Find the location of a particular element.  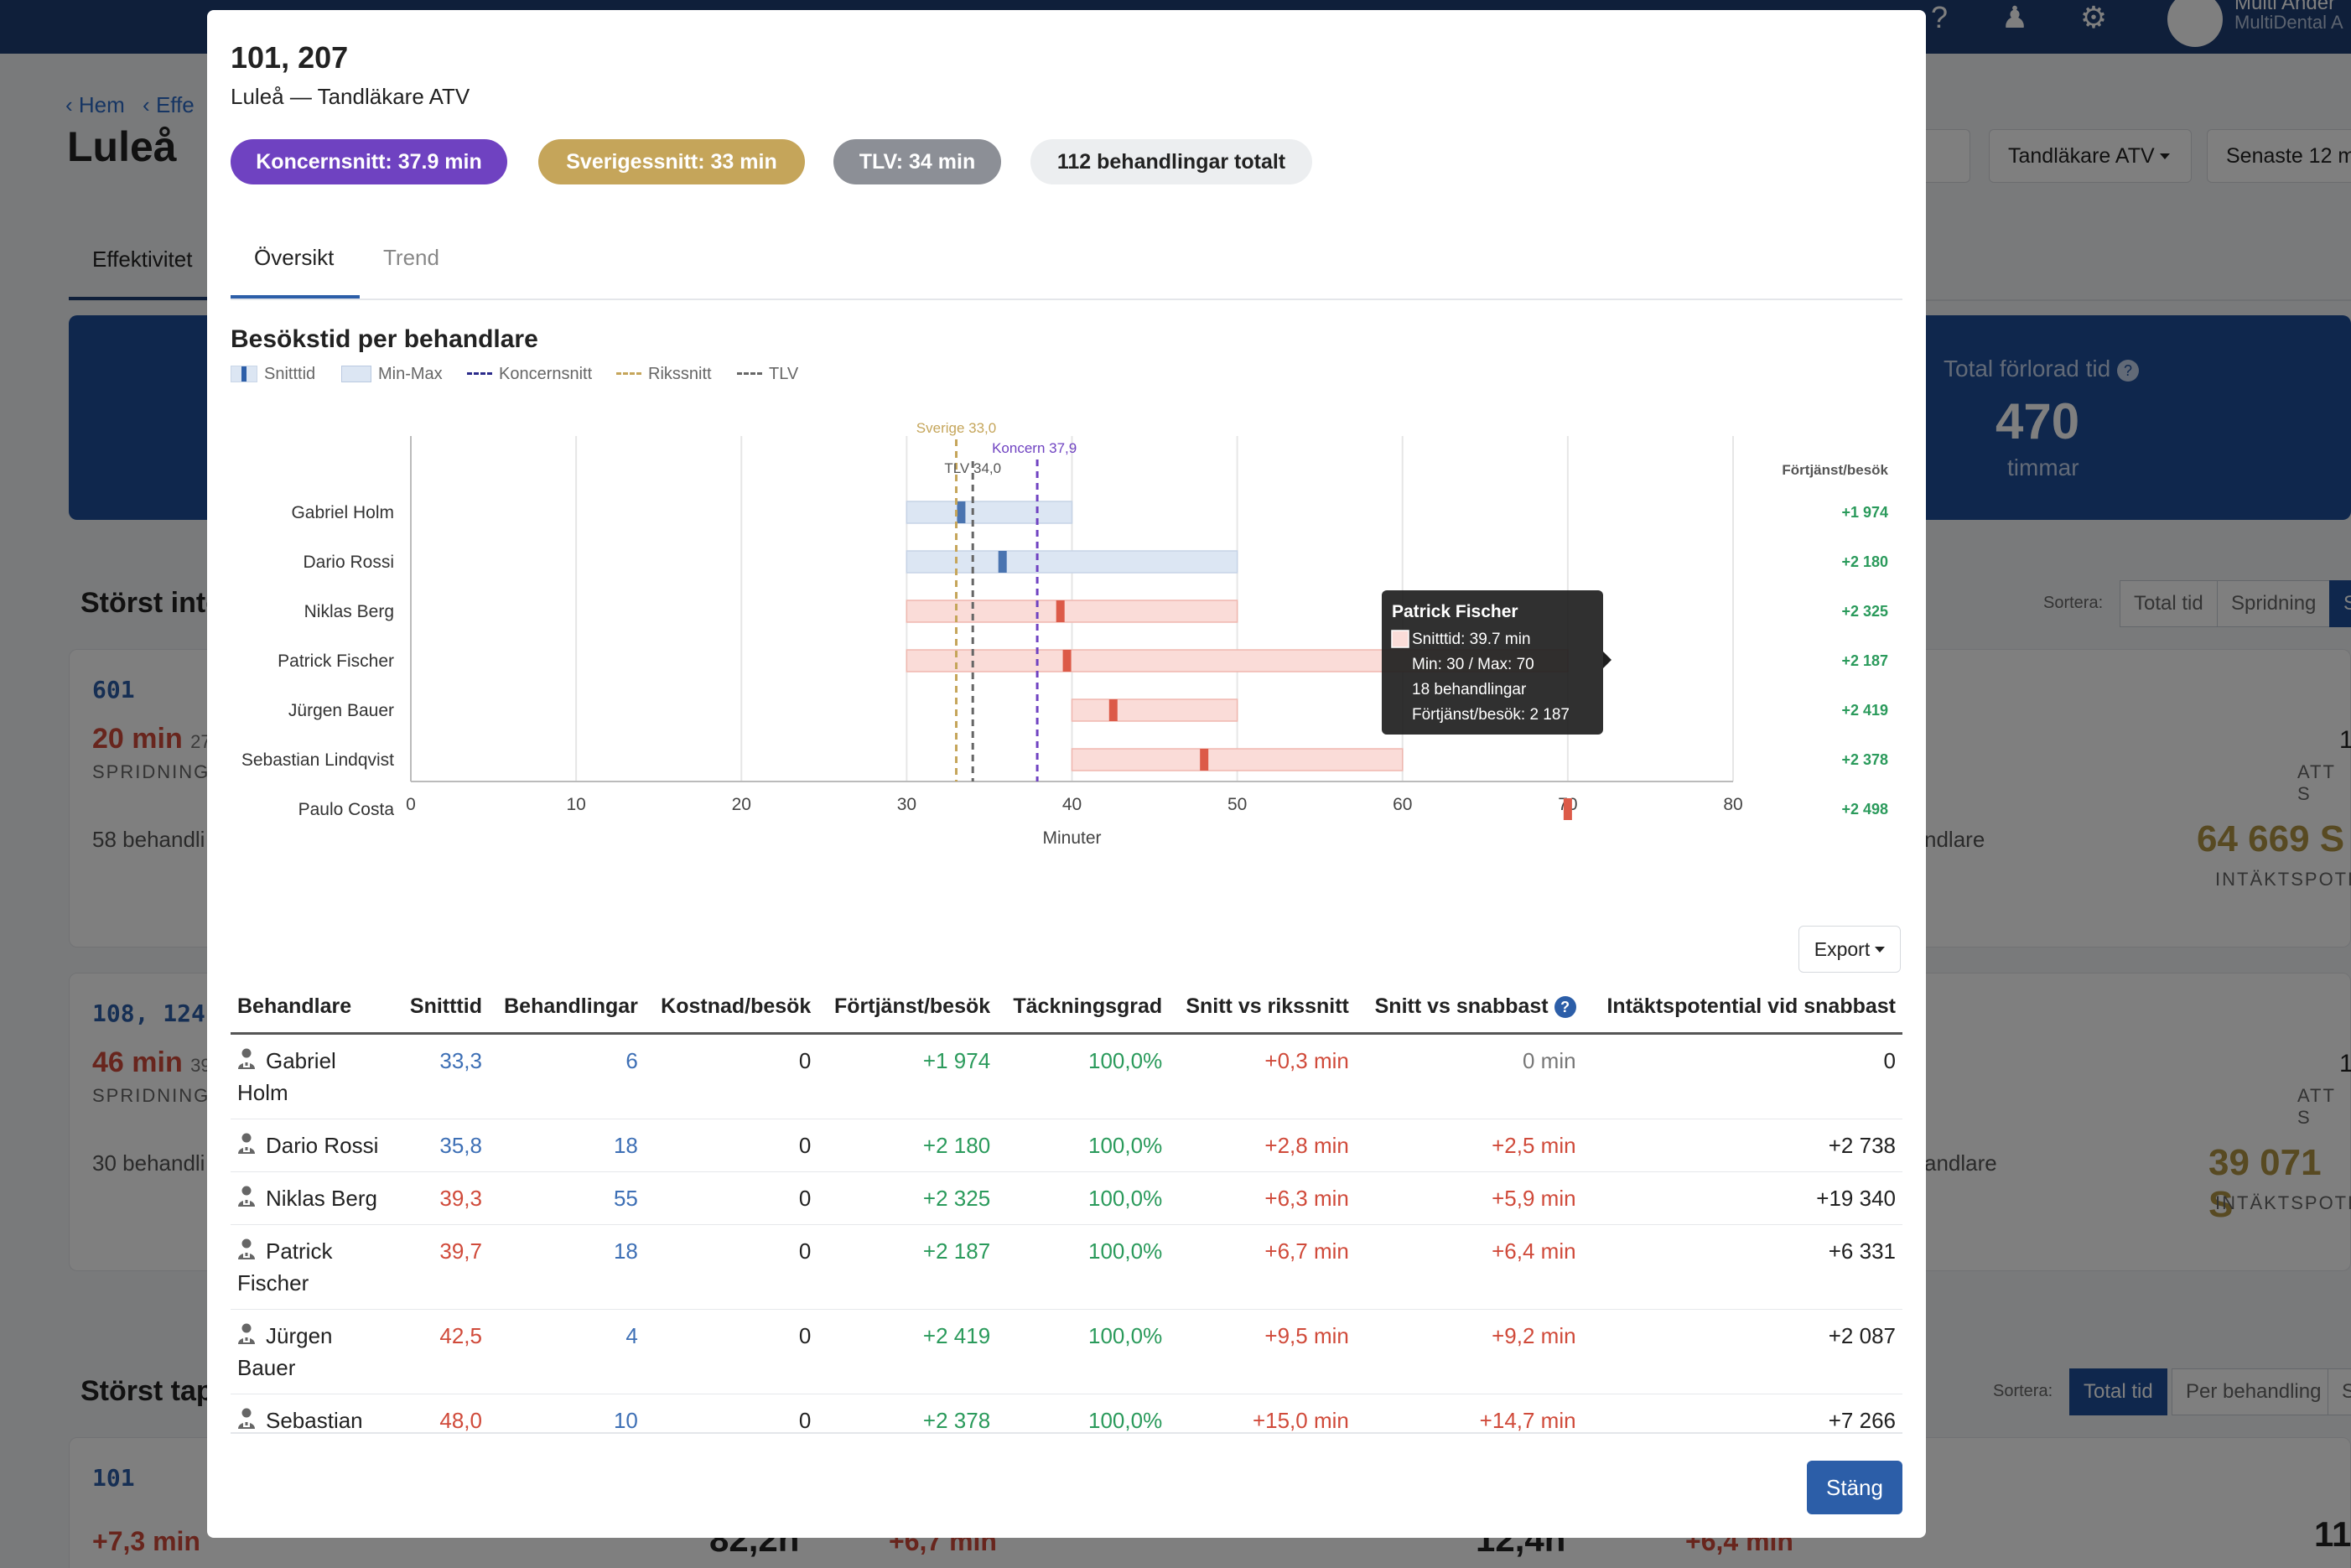

right-value: +2 419 is located at coordinates (1865, 710).